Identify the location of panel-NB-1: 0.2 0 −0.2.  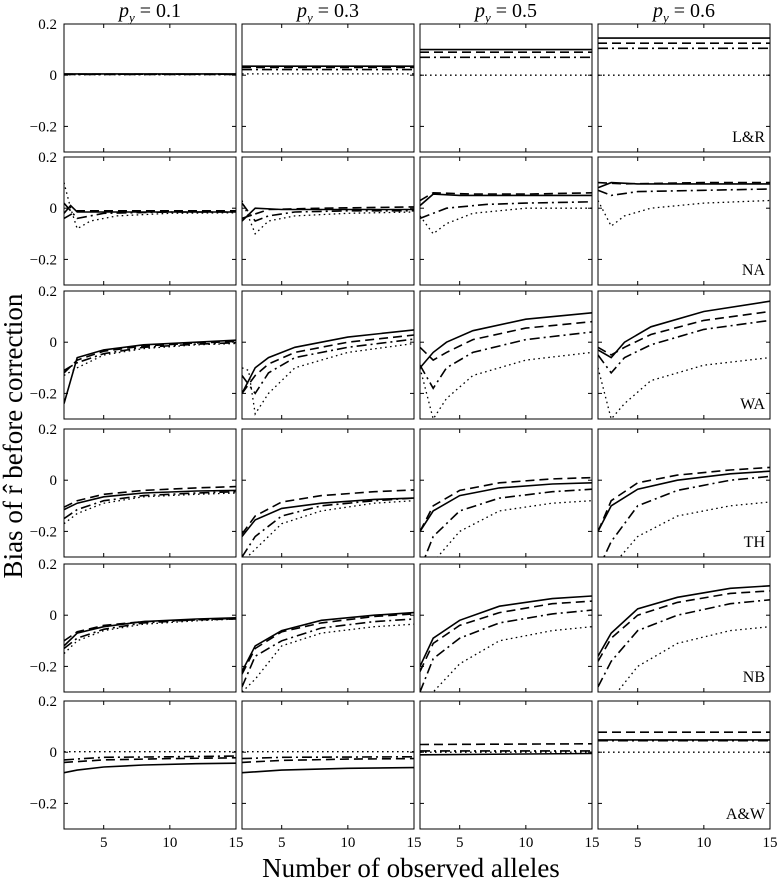
(133, 625).